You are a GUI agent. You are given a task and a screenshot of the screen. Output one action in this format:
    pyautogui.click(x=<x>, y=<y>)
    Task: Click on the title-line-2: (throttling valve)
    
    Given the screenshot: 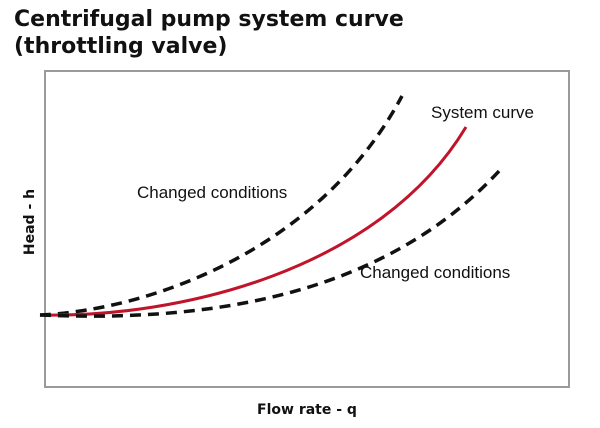 What is the action you would take?
    pyautogui.click(x=121, y=46)
    